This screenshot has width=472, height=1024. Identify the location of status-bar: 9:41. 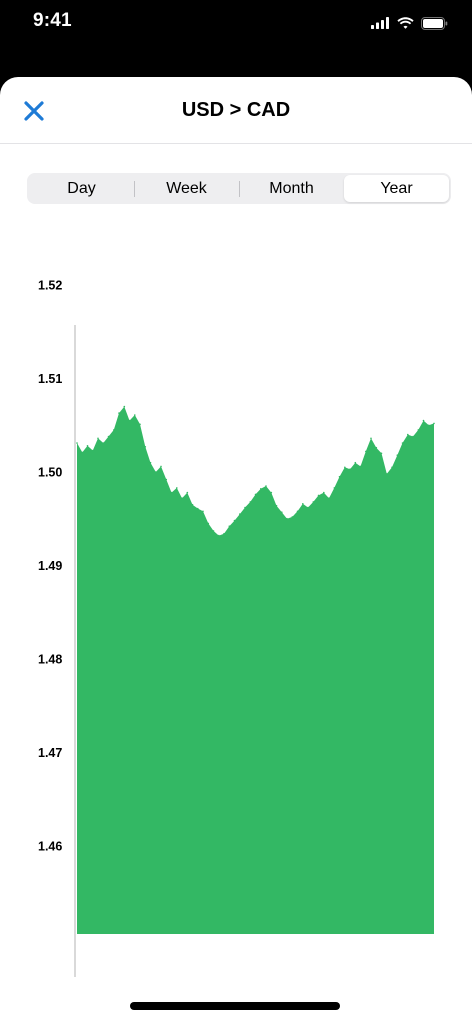
(236, 30).